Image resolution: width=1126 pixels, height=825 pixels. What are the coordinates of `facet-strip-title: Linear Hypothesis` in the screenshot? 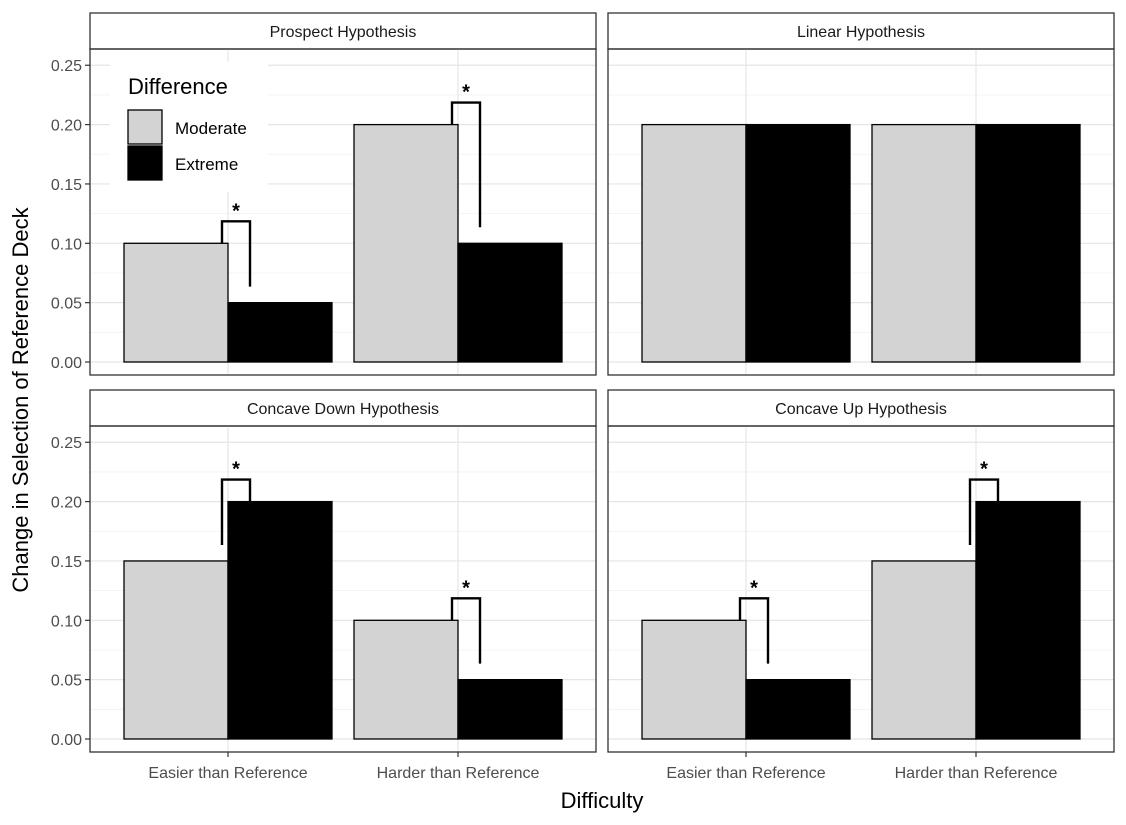 It's located at (861, 32).